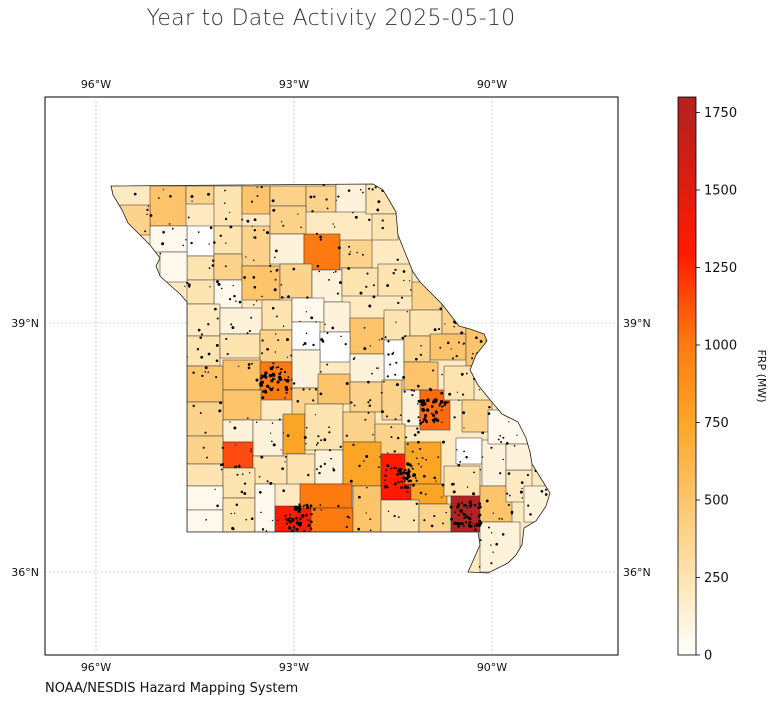 This screenshot has width=777, height=706. Describe the element at coordinates (708, 656) in the screenshot. I see `colorbar-tick-label: 0` at that location.